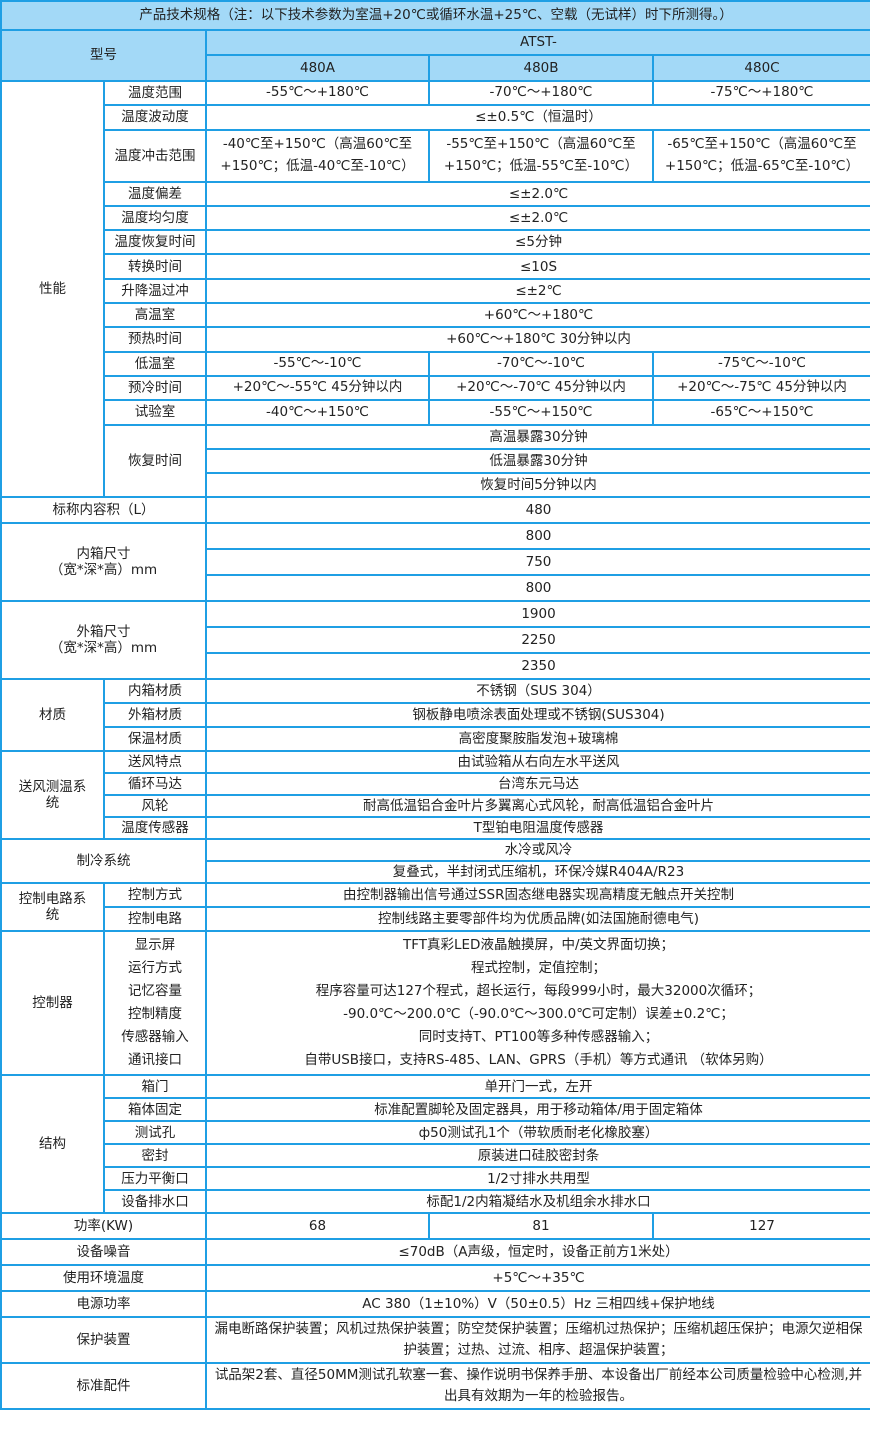  What do you see at coordinates (761, 412) in the screenshot?
I see `row-value: -65℃～+150℃` at bounding box center [761, 412].